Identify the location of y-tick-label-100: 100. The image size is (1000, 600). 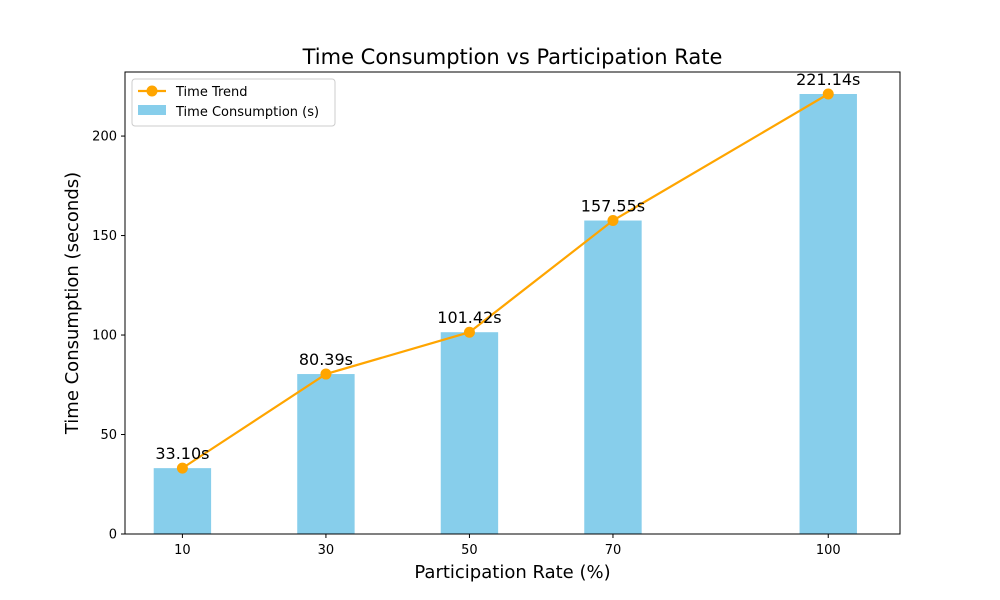
(104, 336).